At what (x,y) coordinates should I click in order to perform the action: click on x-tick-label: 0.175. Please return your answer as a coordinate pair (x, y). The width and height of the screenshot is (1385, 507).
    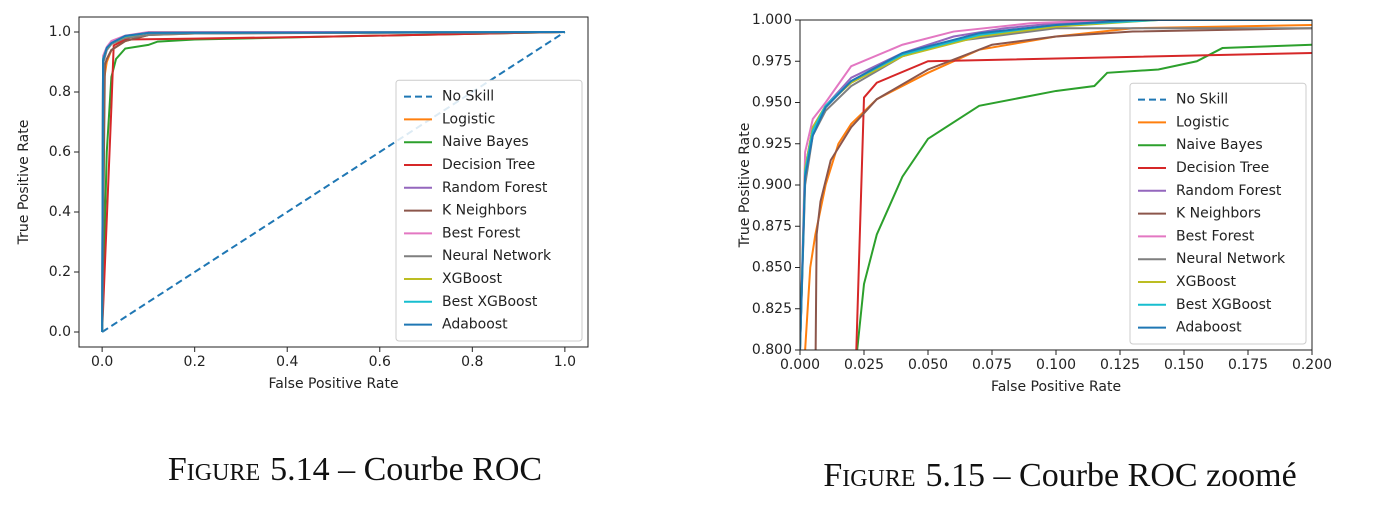
    Looking at the image, I should click on (1248, 365).